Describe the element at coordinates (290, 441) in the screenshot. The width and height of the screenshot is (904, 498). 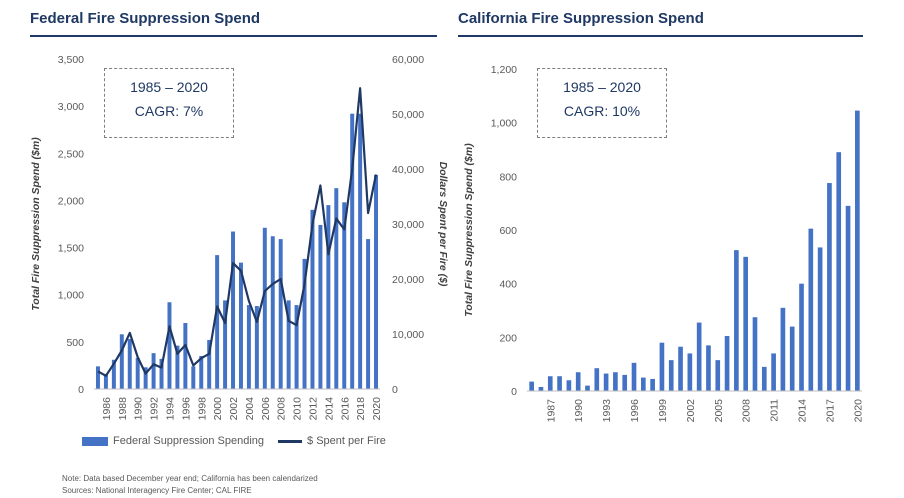
I see `legend-line-swatch` at that location.